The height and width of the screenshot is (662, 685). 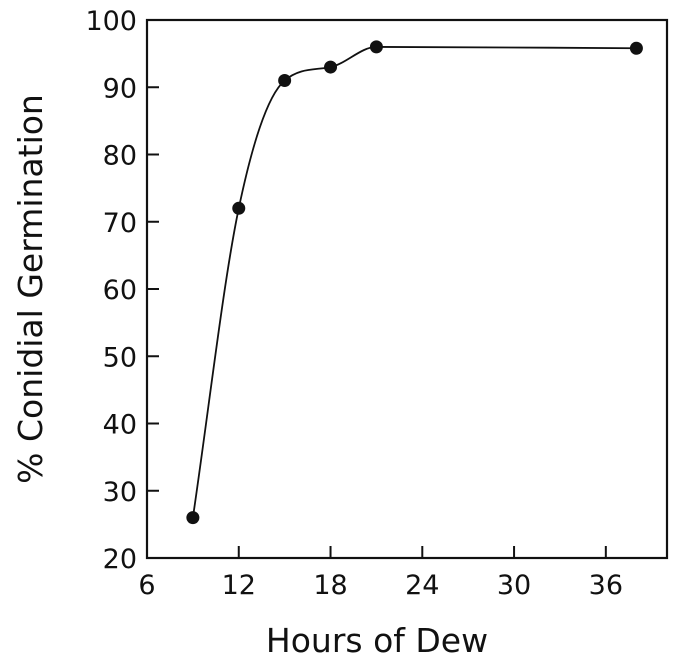 I want to click on x-tick-label: 30, so click(x=514, y=585).